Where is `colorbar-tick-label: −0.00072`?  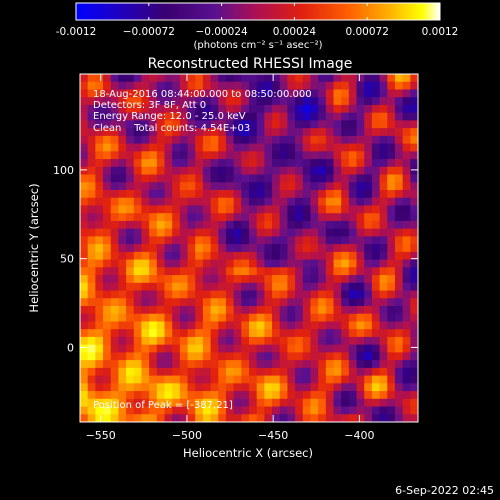 colorbar-tick-label: −0.00072 is located at coordinates (149, 32).